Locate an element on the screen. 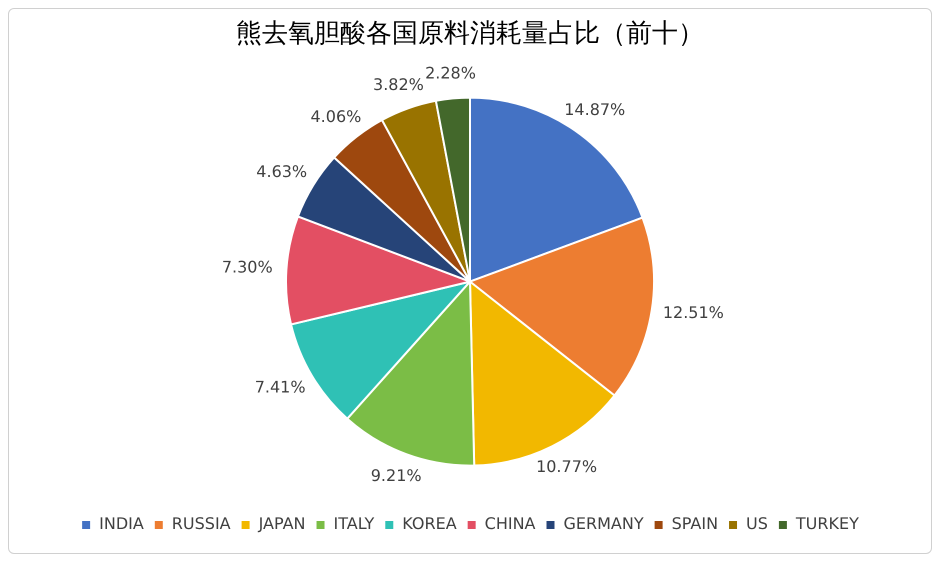 The height and width of the screenshot is (562, 940). legend-label: CHINA is located at coordinates (510, 524).